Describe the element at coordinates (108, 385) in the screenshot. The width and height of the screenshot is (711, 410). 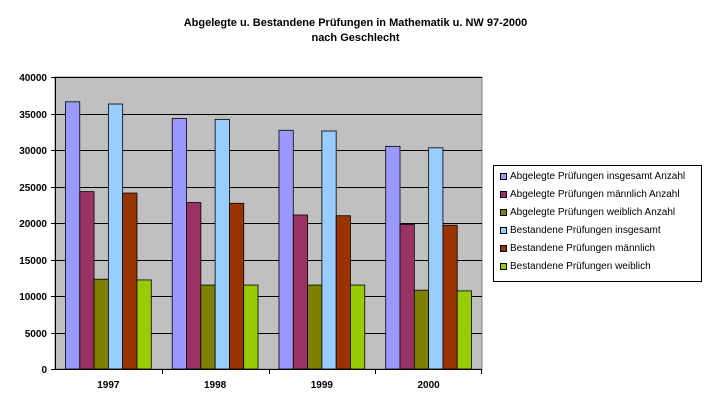
I see `x-tick-label: 1997` at that location.